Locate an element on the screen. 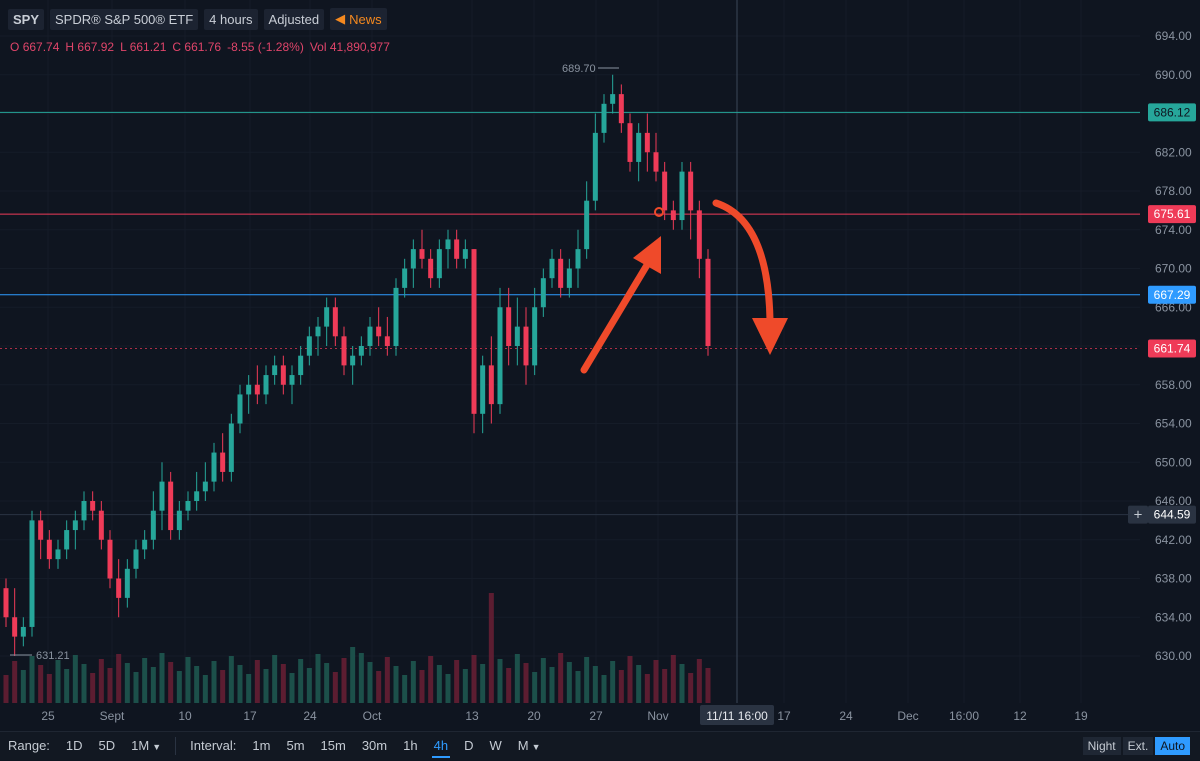  open-value: 667.74 is located at coordinates (41, 47).